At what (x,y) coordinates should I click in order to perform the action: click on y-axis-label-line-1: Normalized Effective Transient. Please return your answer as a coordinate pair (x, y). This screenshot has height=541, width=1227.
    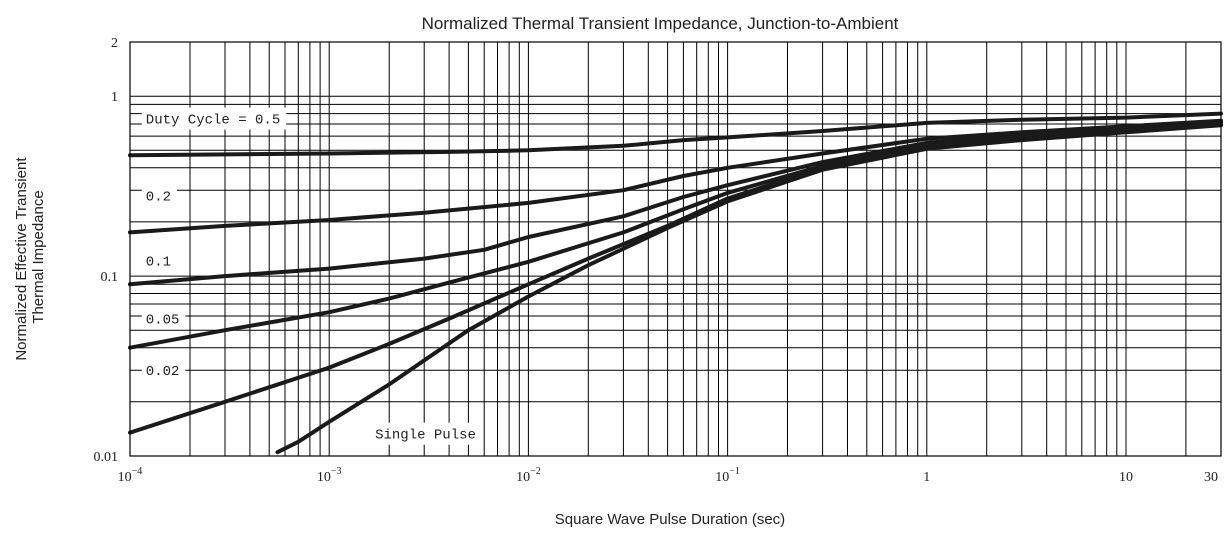
    Looking at the image, I should click on (21, 259).